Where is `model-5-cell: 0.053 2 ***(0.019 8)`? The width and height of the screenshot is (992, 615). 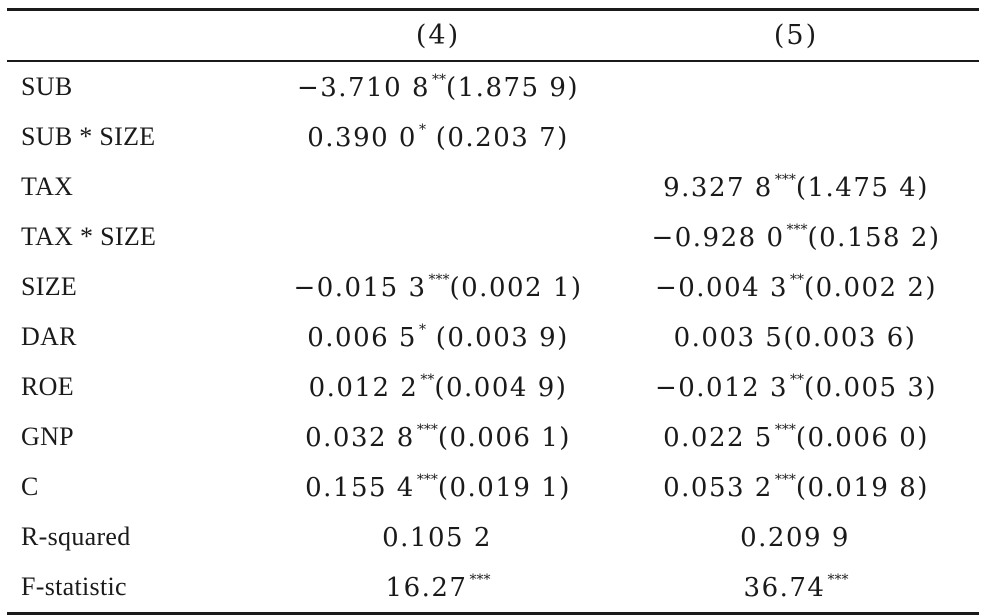
model-5-cell: 0.053 2 ***(0.019 8) is located at coordinates (796, 487).